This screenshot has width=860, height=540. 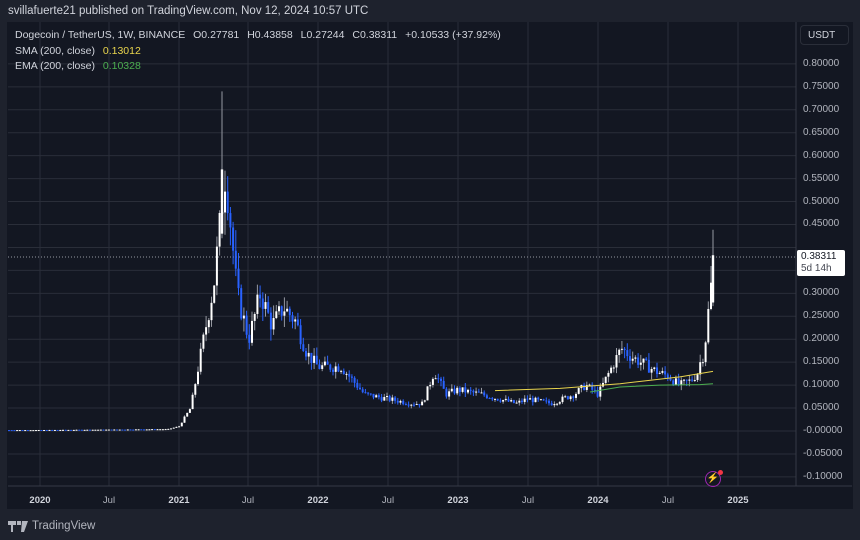 What do you see at coordinates (216, 35) in the screenshot?
I see `open-value: O0.27781` at bounding box center [216, 35].